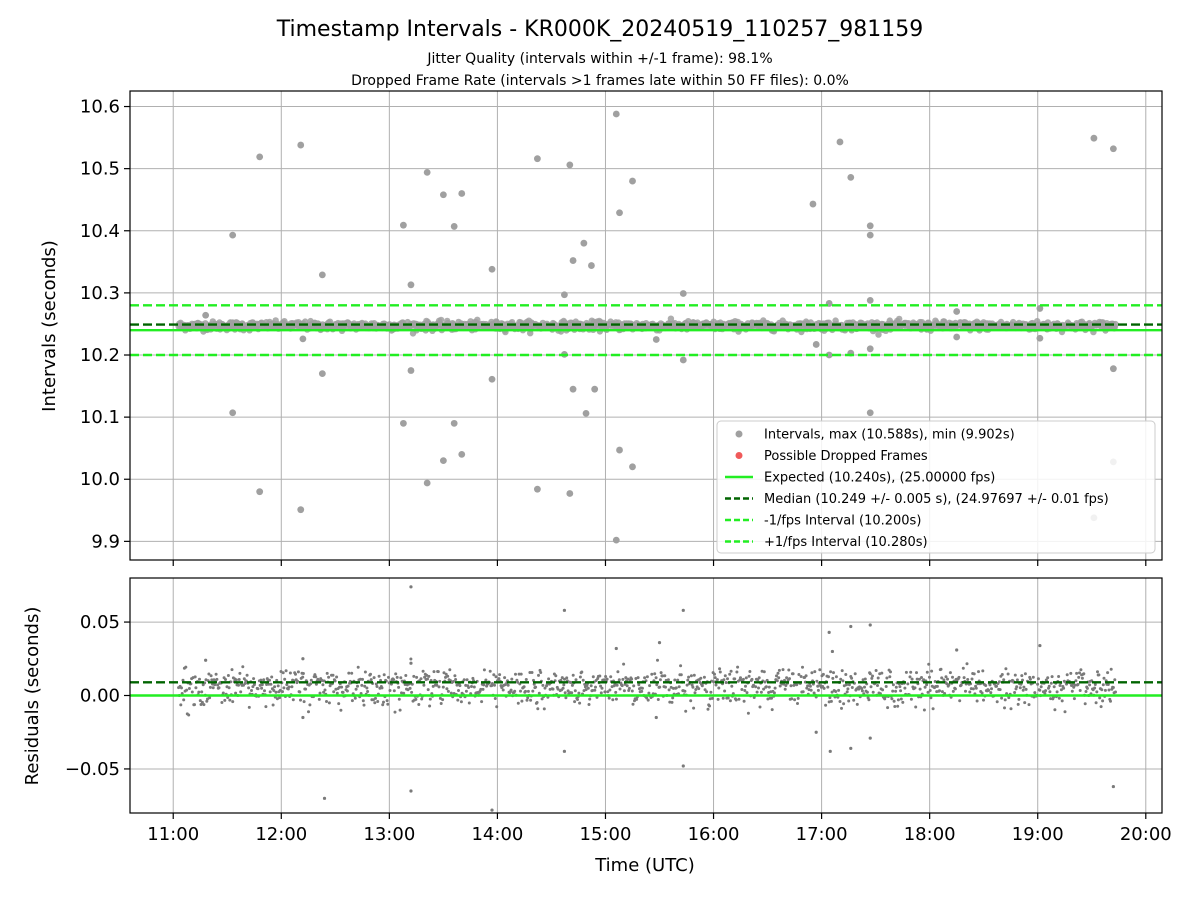 The height and width of the screenshot is (900, 1200). I want to click on x-axis-label: Time (UTC), so click(644, 865).